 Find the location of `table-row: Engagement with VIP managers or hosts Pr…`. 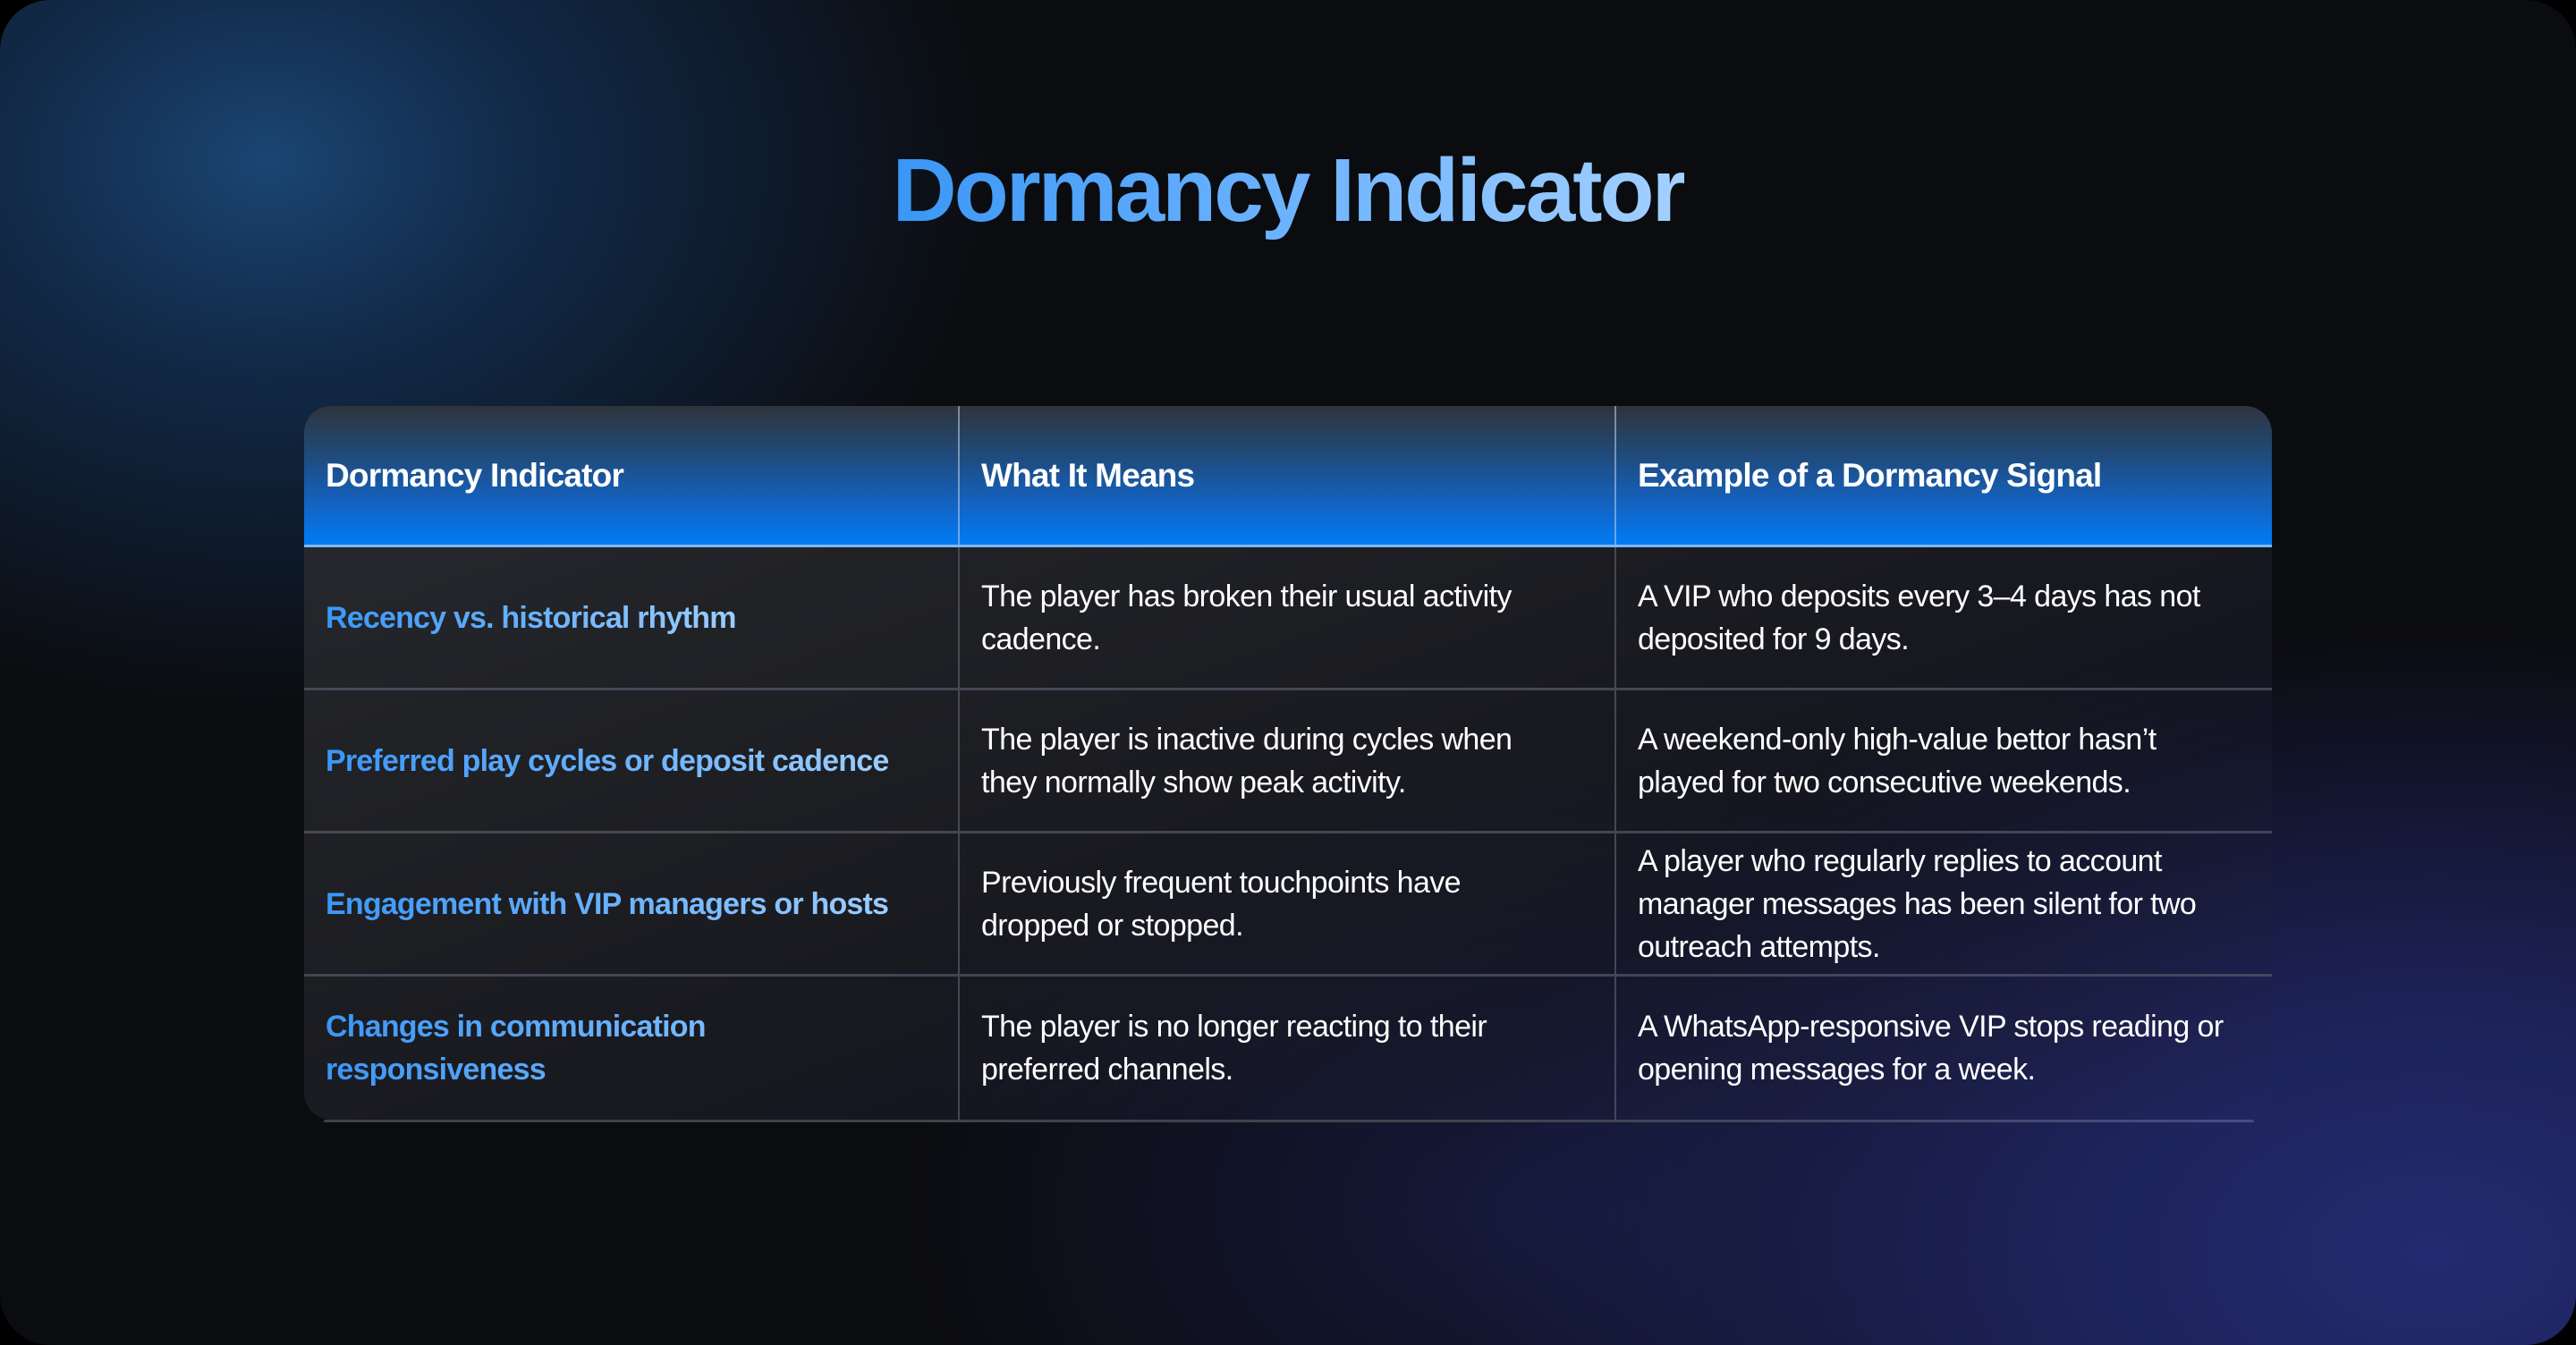

table-row: Engagement with VIP managers or hosts Pr… is located at coordinates (1288, 905).